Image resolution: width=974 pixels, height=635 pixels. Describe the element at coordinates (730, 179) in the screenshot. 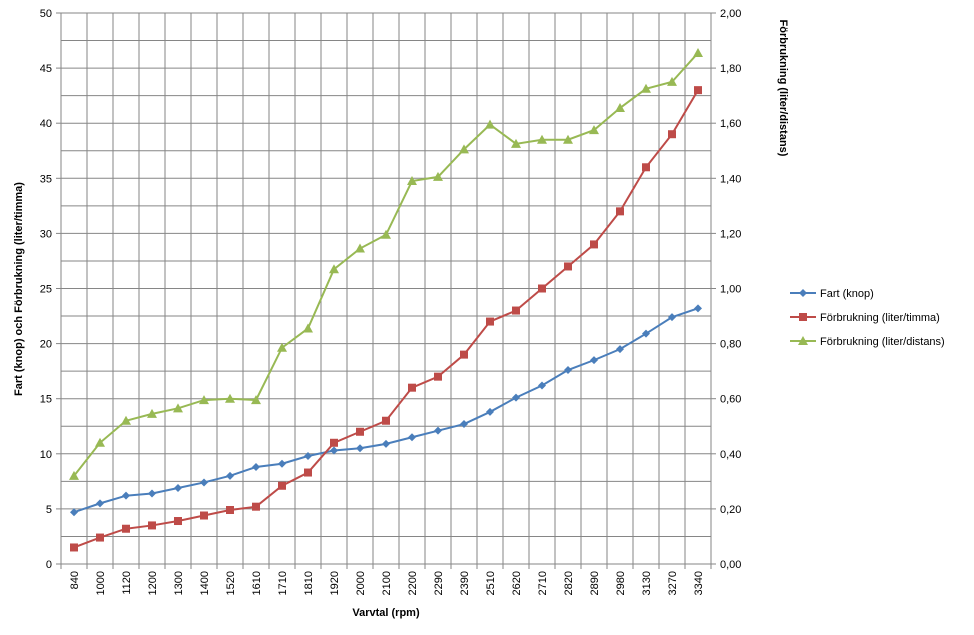

I see `y2-tick-label: 1,40` at that location.